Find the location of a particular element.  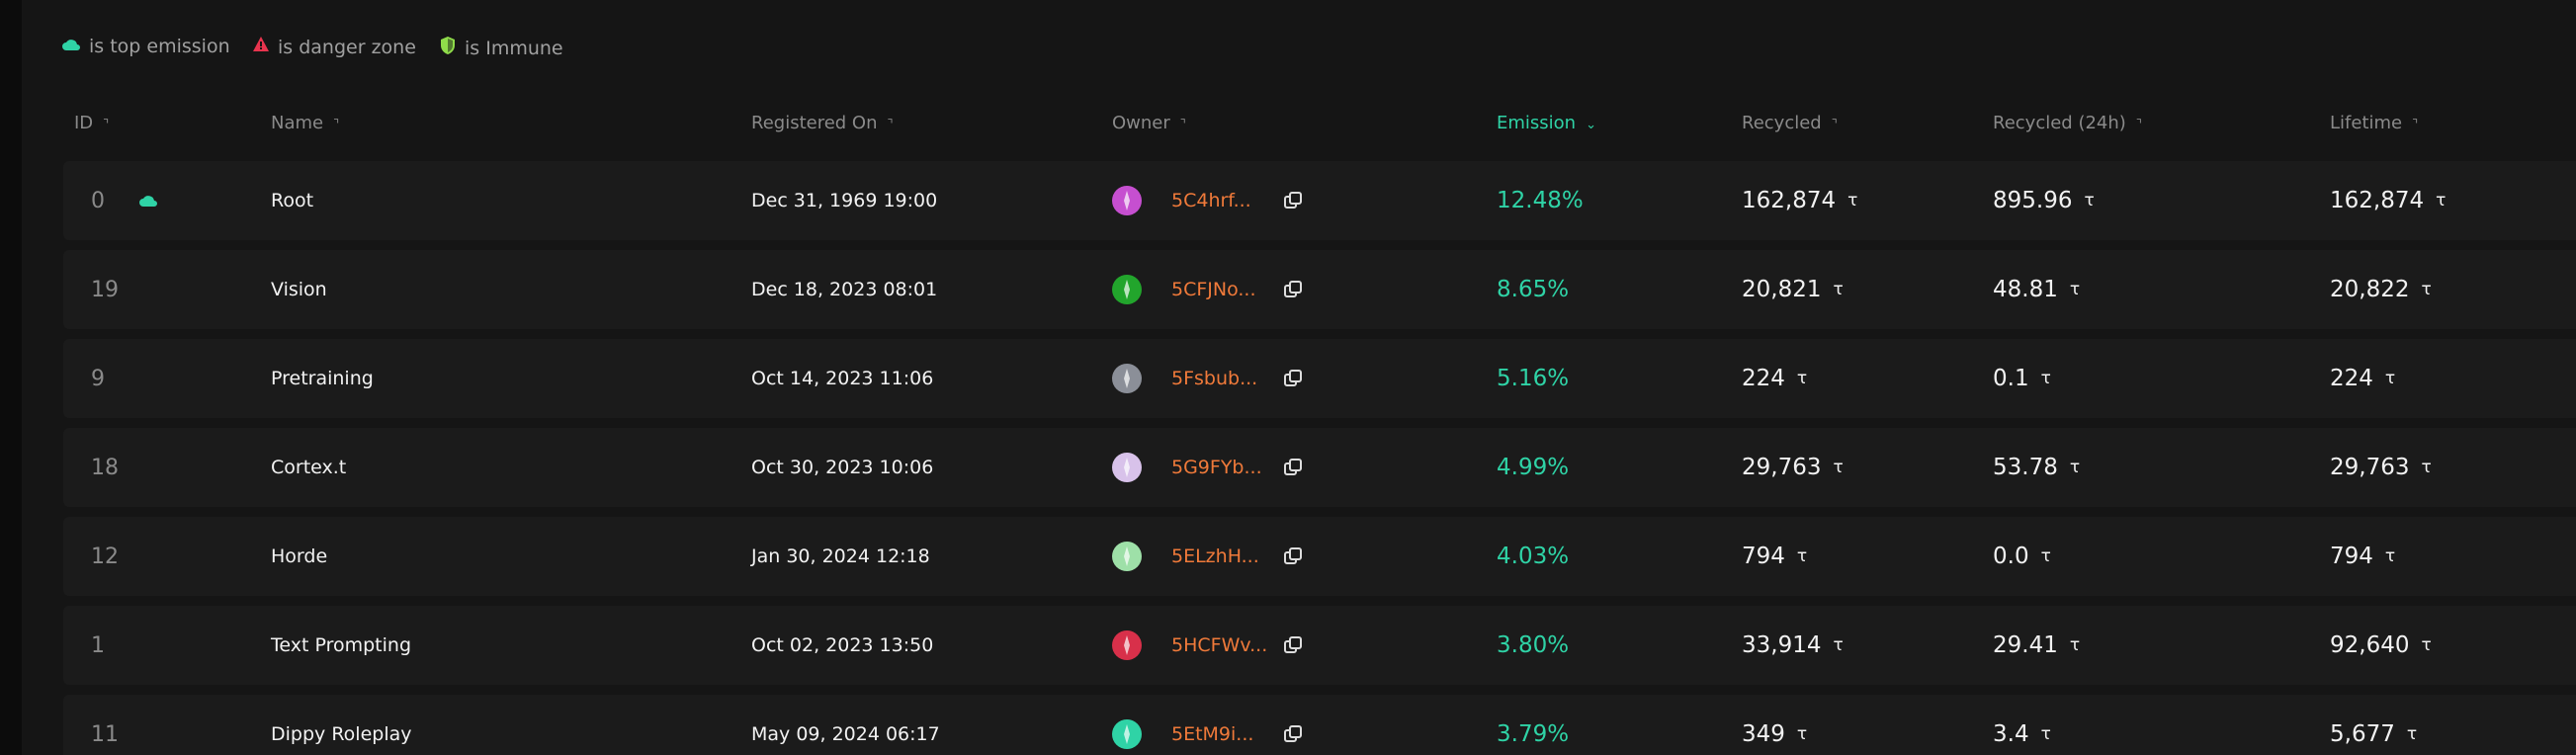

value: 20,822 is located at coordinates (2370, 289).